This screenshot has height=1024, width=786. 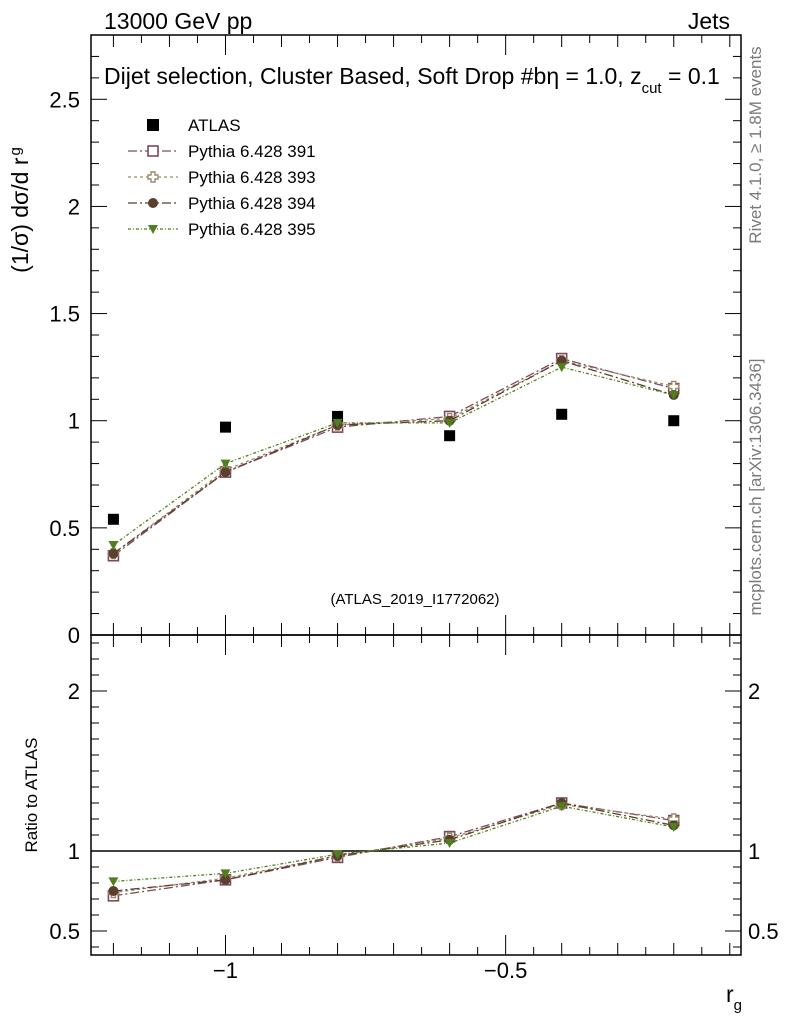 I want to click on mcplots-label: mcplots.cern.ch [arXiv:1306.3436], so click(x=755, y=486).